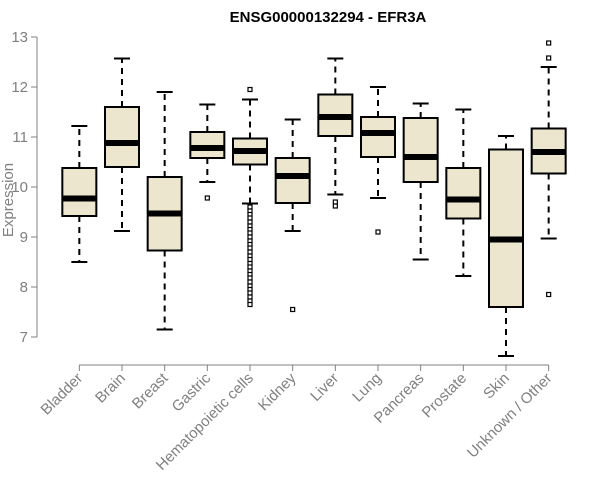 Image resolution: width=600 pixels, height=500 pixels. What do you see at coordinates (164, 211) in the screenshot?
I see `box-breast` at bounding box center [164, 211].